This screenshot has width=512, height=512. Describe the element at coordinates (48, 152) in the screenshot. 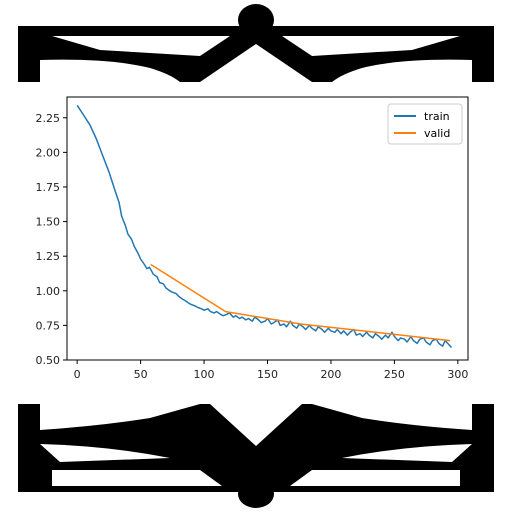

I see `y-tick-label: 2.00` at that location.